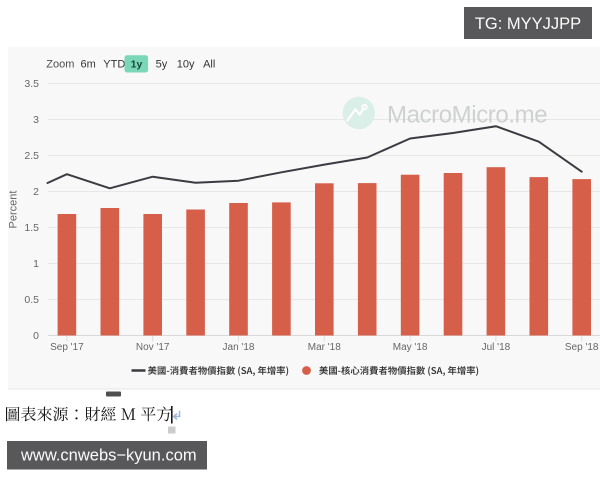 Image resolution: width=600 pixels, height=480 pixels. I want to click on svg-text: YTD, so click(114, 65).